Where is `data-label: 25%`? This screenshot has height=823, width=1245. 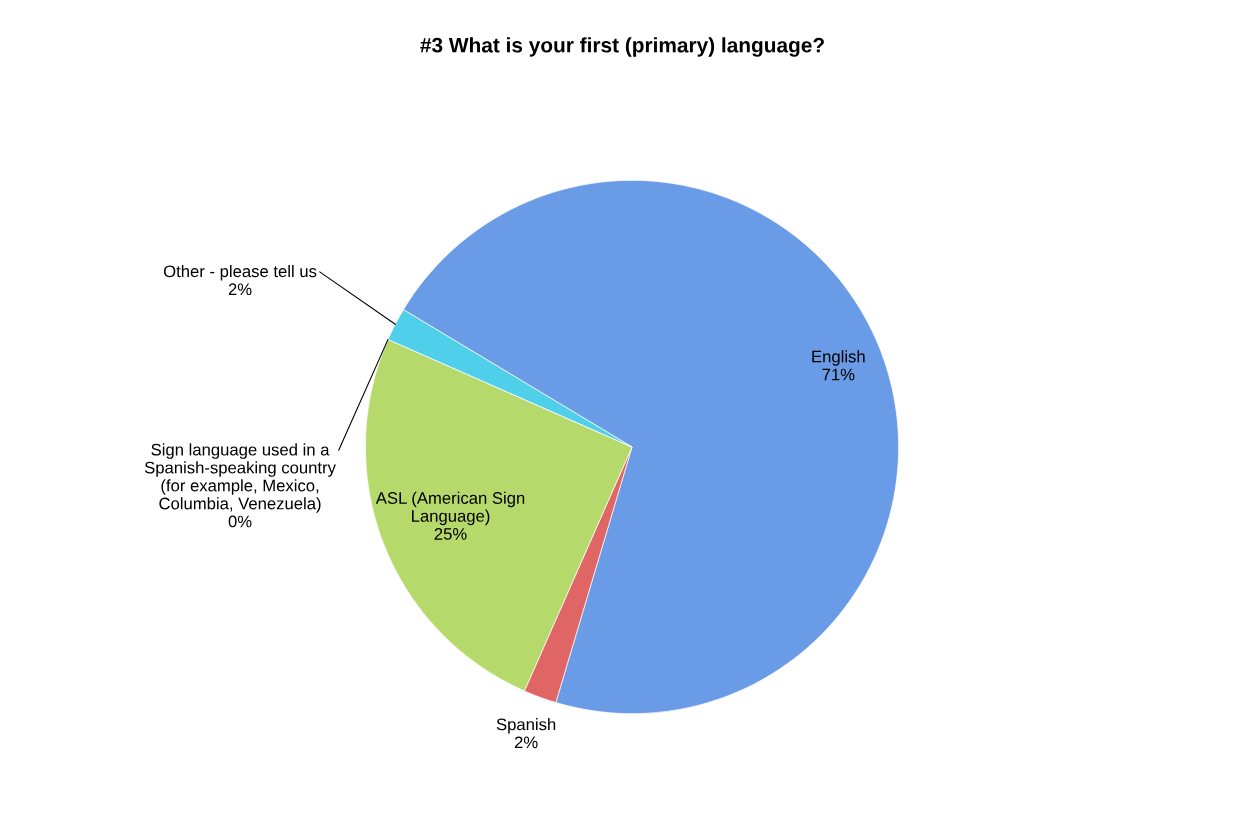
data-label: 25% is located at coordinates (450, 534).